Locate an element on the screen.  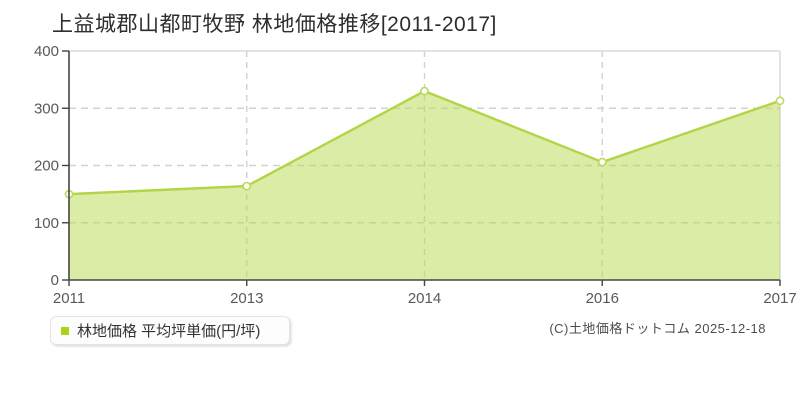
legend-series-marker-icon is located at coordinates (65, 330).